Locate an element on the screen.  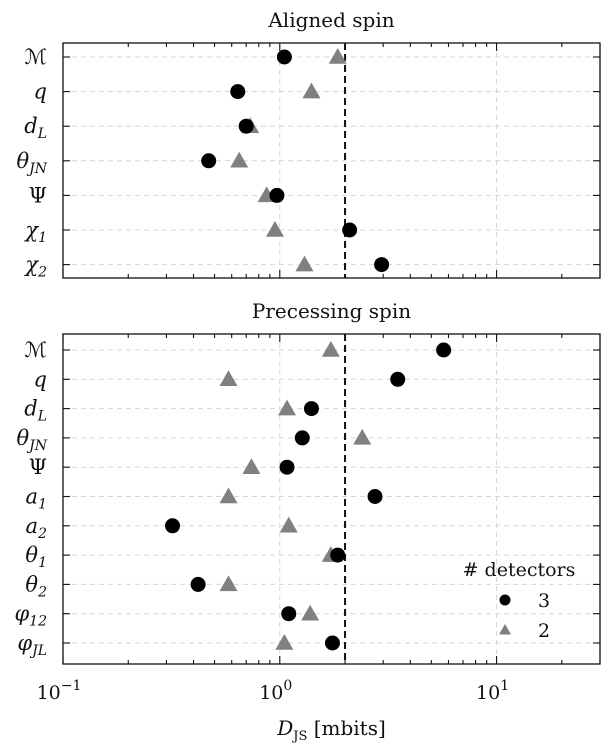
parameter-label: θ1 is located at coordinates (36, 557).